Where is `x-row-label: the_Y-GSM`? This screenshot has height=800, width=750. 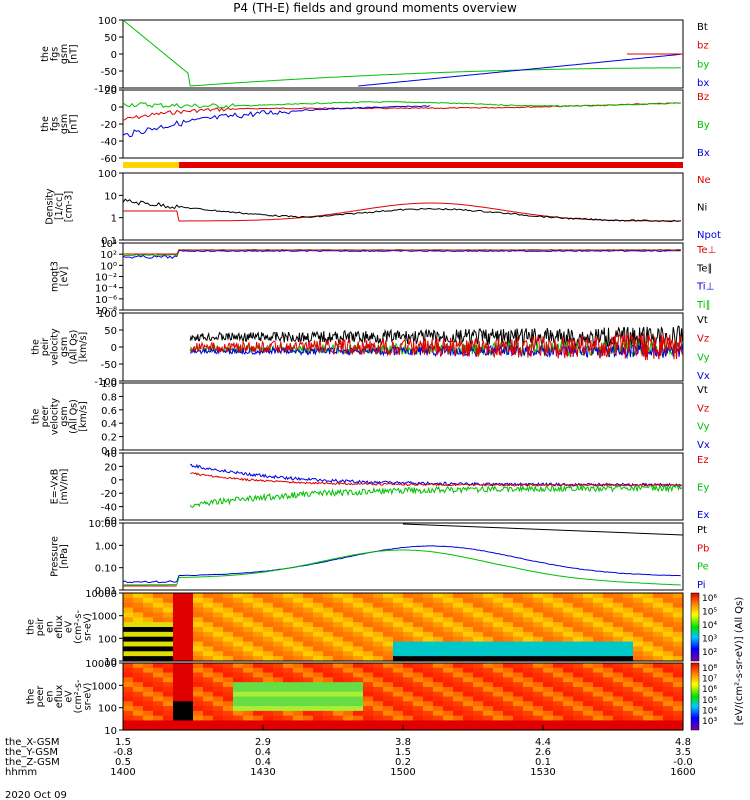 x-row-label: the_Y-GSM is located at coordinates (31, 752).